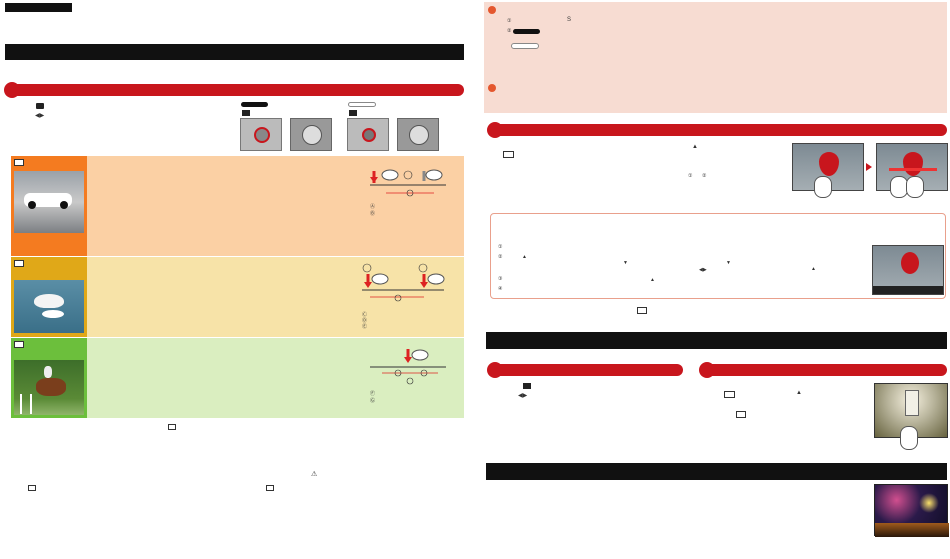 This screenshot has height=559, width=950. Describe the element at coordinates (373, 394) in the screenshot. I see `legend-f: Ⓕ` at that location.